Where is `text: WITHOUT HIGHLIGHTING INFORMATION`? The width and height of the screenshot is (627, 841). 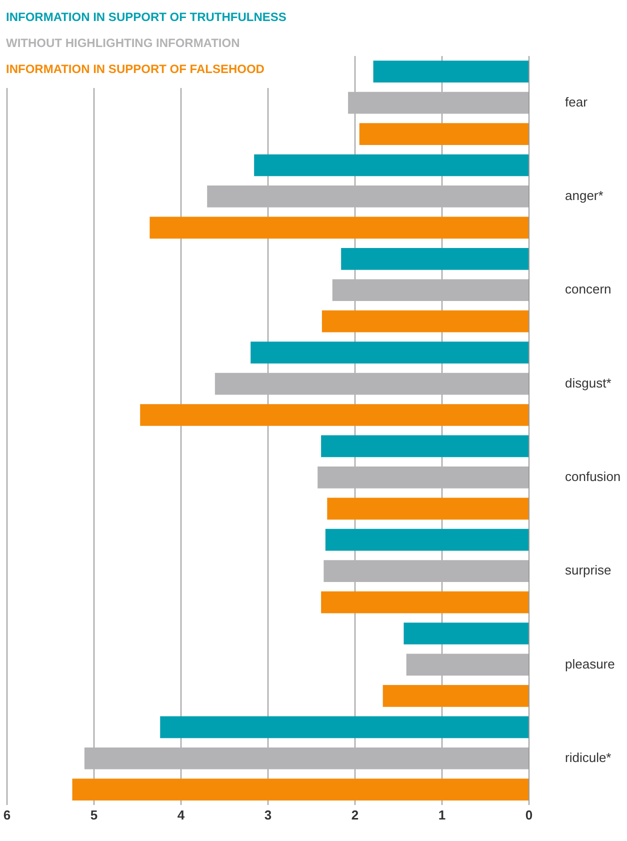 text: WITHOUT HIGHLIGHTING INFORMATION is located at coordinates (123, 43).